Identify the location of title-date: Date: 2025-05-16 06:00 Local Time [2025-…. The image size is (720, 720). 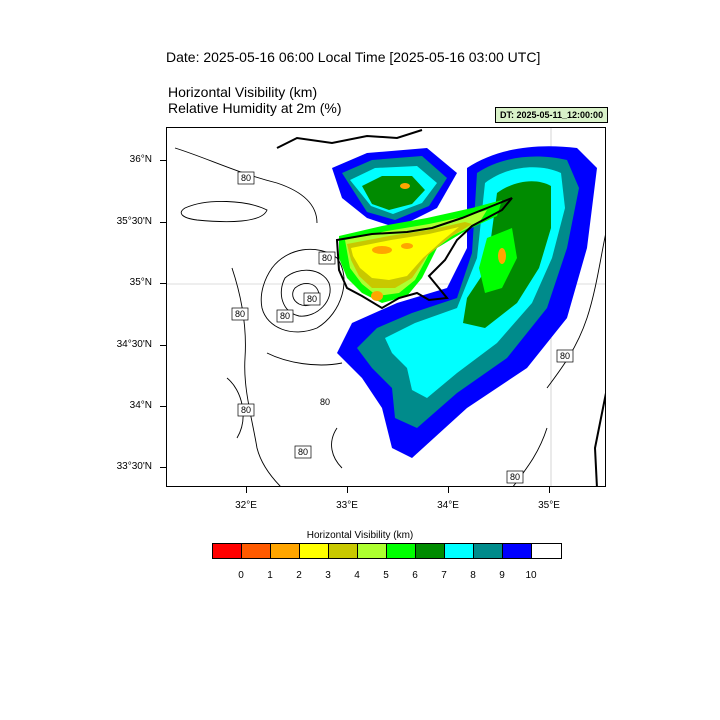
(353, 57).